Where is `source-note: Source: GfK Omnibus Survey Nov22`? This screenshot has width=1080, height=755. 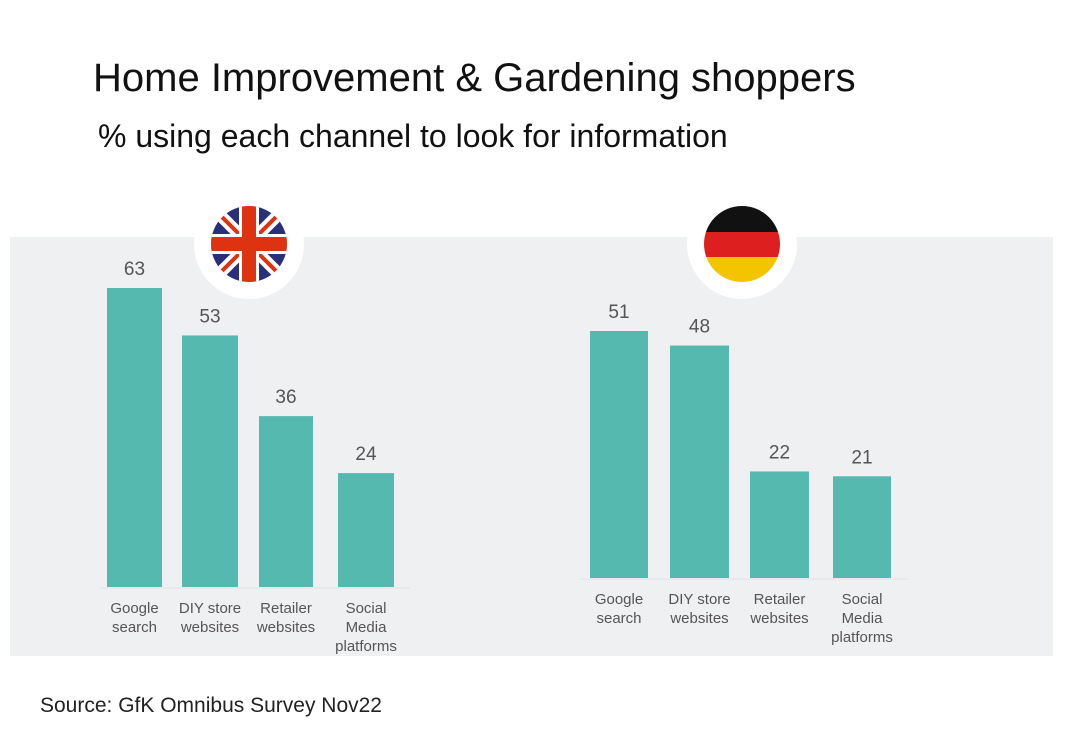 source-note: Source: GfK Omnibus Survey Nov22 is located at coordinates (211, 705).